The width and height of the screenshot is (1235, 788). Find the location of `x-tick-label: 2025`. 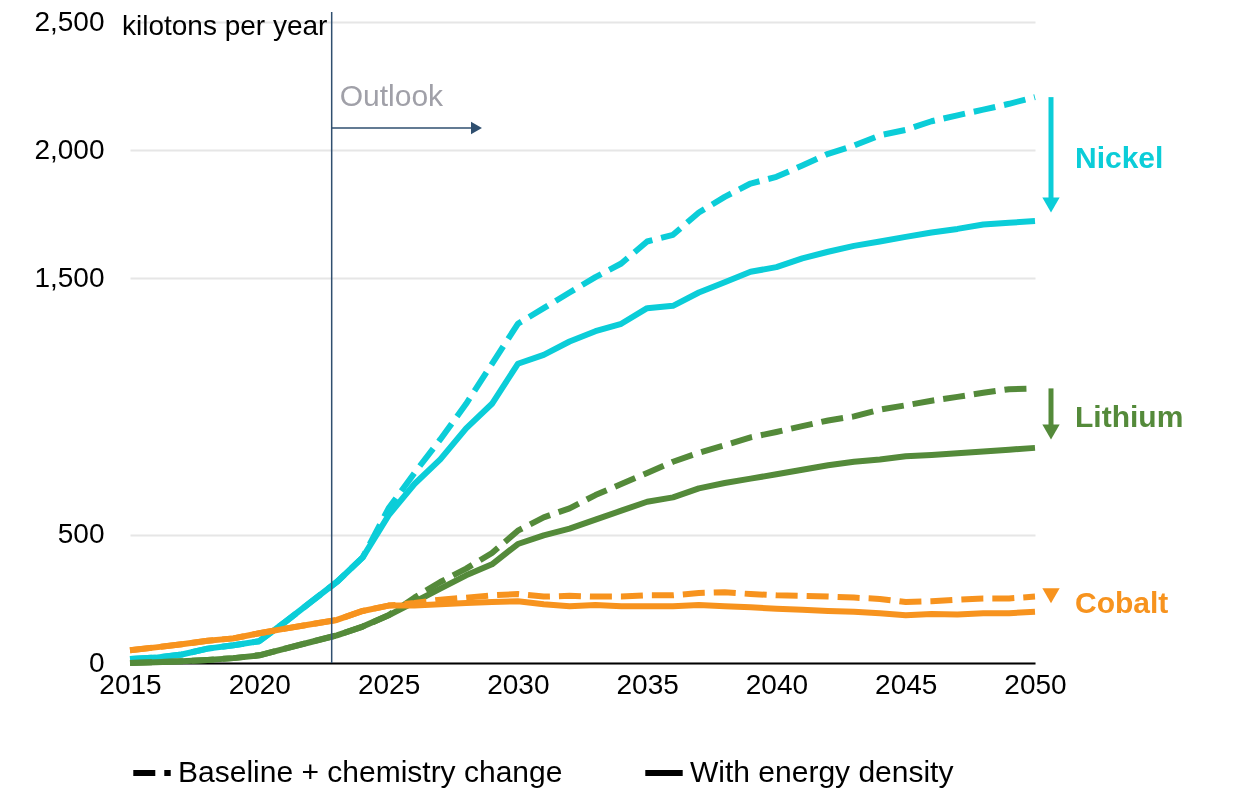

x-tick-label: 2025 is located at coordinates (389, 684).